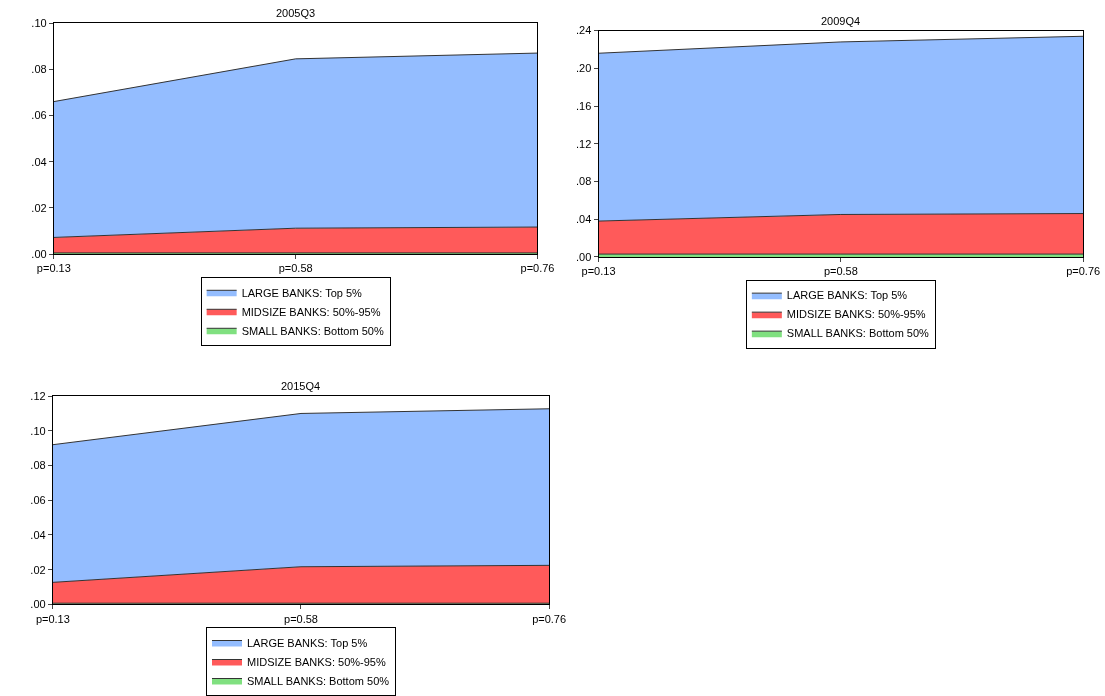 This screenshot has width=1105, height=696. Describe the element at coordinates (584, 30) in the screenshot. I see `y-tick-label: .24` at that location.